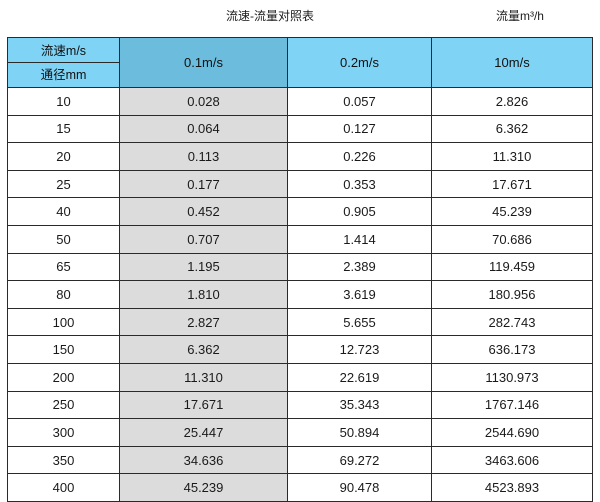 The image size is (600, 502). I want to click on cell-flow-0.1ms: 0.064, so click(203, 129).